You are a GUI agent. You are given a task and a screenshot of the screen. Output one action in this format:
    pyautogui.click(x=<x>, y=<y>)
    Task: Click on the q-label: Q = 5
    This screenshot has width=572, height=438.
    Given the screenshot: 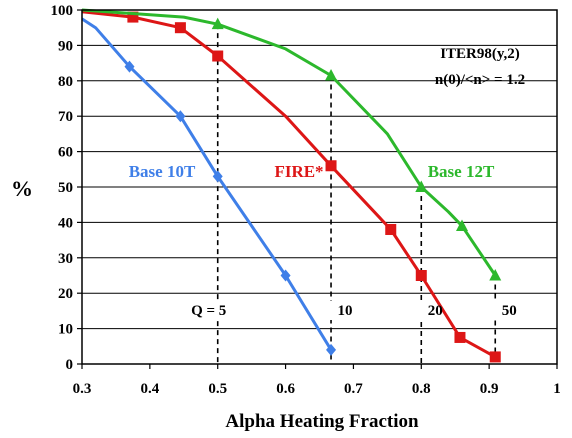 What is the action you would take?
    pyautogui.click(x=208, y=311)
    